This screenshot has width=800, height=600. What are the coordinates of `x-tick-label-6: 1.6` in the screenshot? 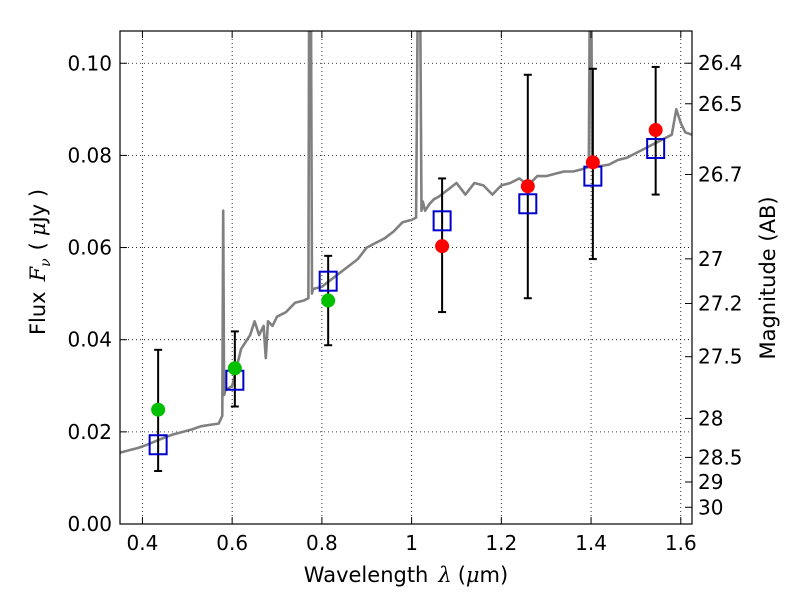 It's located at (681, 543).